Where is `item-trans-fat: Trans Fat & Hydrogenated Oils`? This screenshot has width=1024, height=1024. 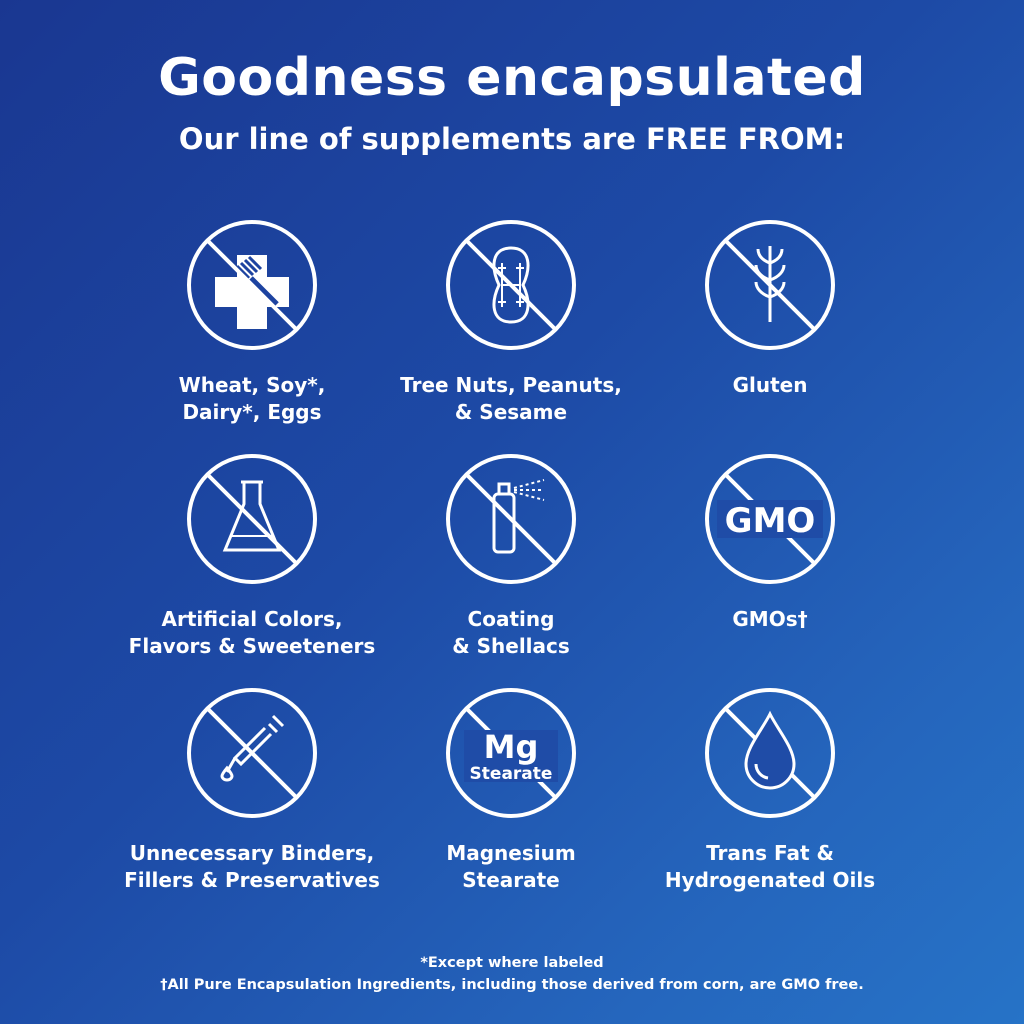 item-trans-fat: Trans Fat & Hydrogenated Oils is located at coordinates (770, 790).